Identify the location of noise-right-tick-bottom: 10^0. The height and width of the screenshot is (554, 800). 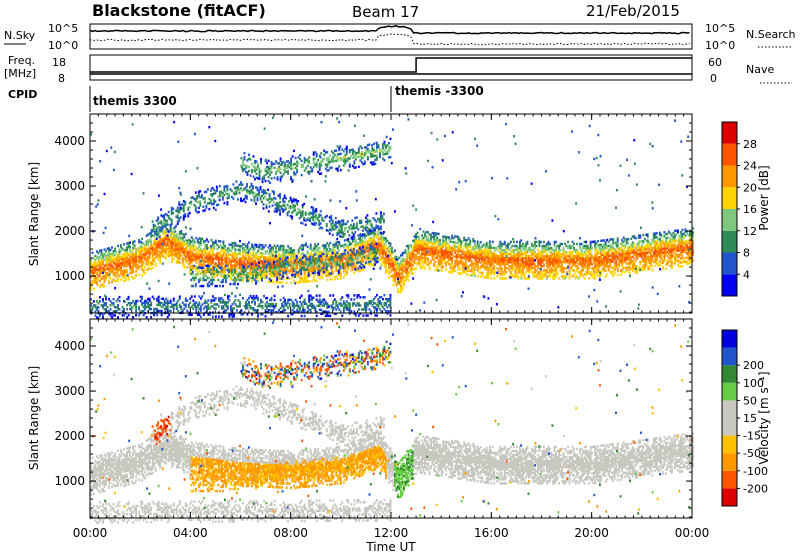
(720, 45).